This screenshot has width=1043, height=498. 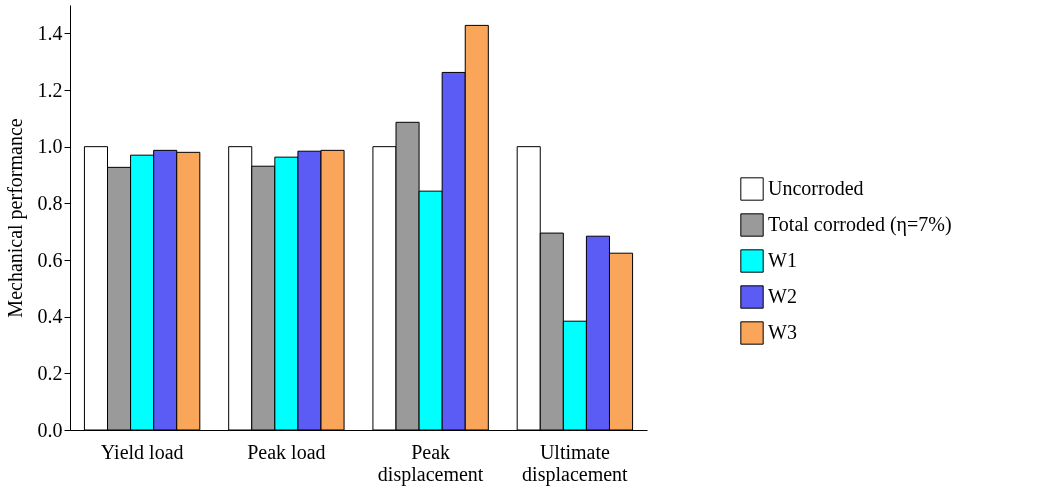 What do you see at coordinates (50, 259) in the screenshot?
I see `y-tick-label: 0.6` at bounding box center [50, 259].